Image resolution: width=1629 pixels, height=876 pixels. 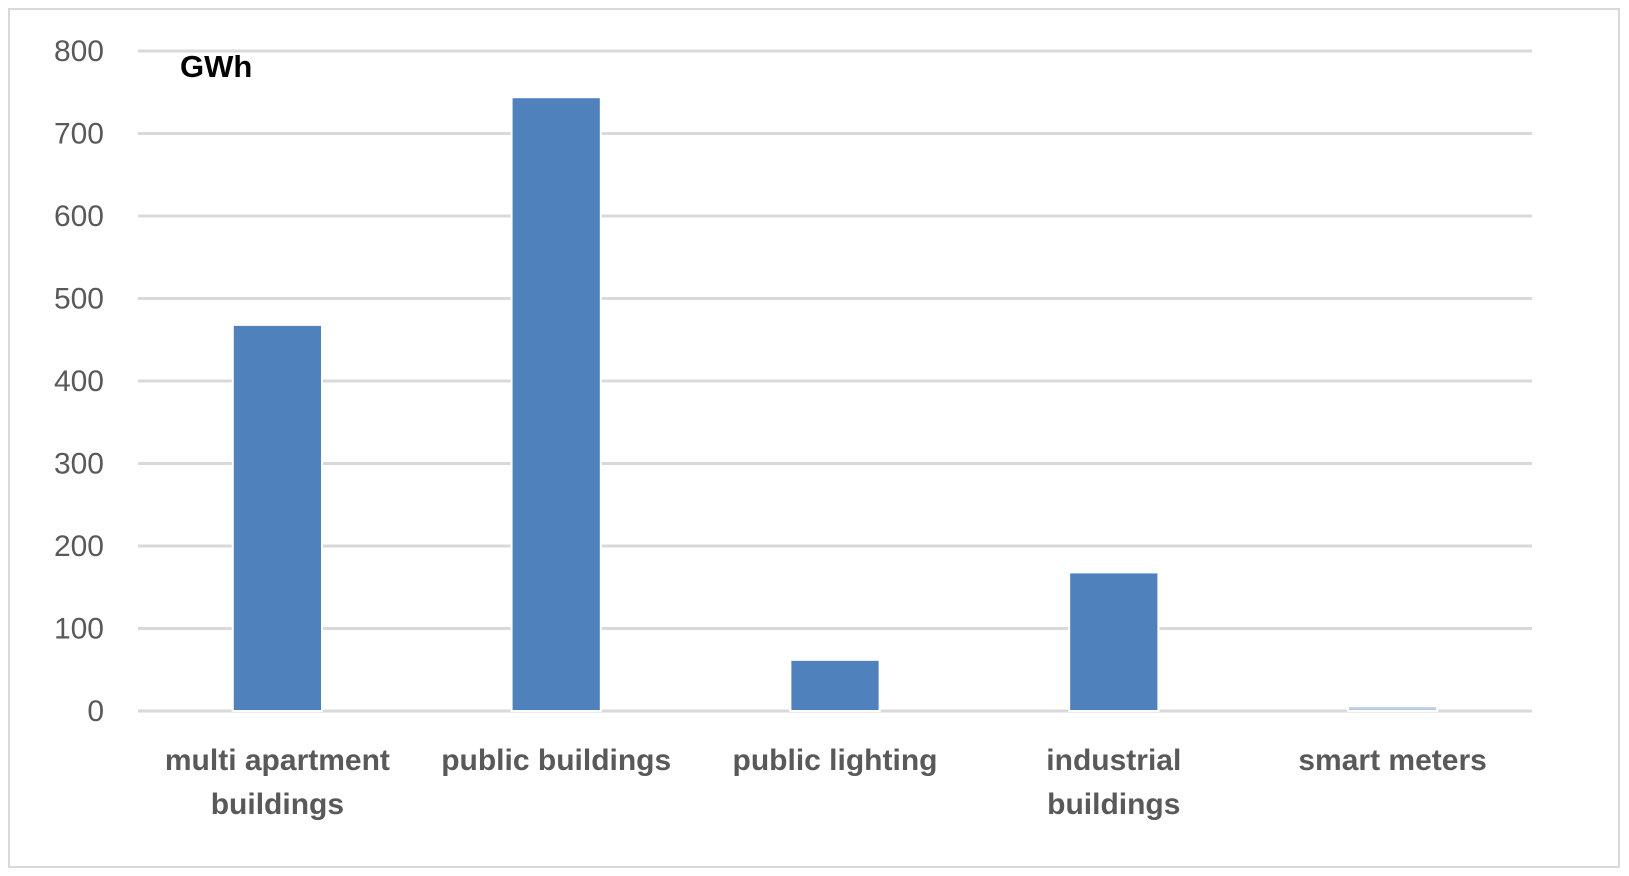 I want to click on y-axis-ticks: 0 100 200 300 400 500 600 700 800, so click(x=79, y=381).